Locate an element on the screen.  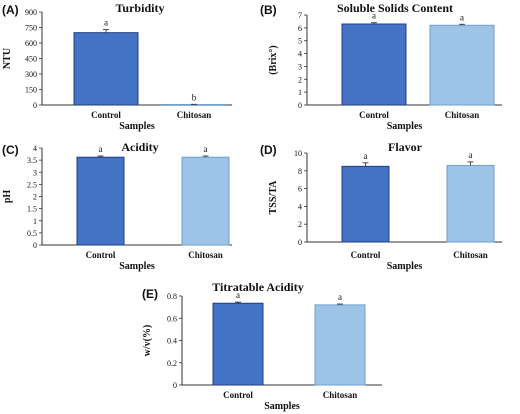
panel-3-category-label: Control is located at coordinates (101, 255).